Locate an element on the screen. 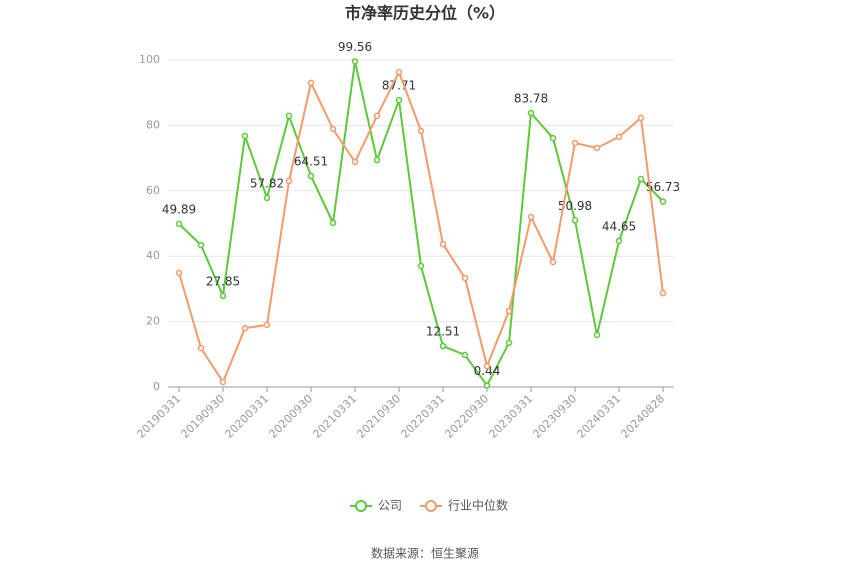 Image resolution: width=850 pixels, height=575 pixels. value-label: 44.65 is located at coordinates (619, 226).